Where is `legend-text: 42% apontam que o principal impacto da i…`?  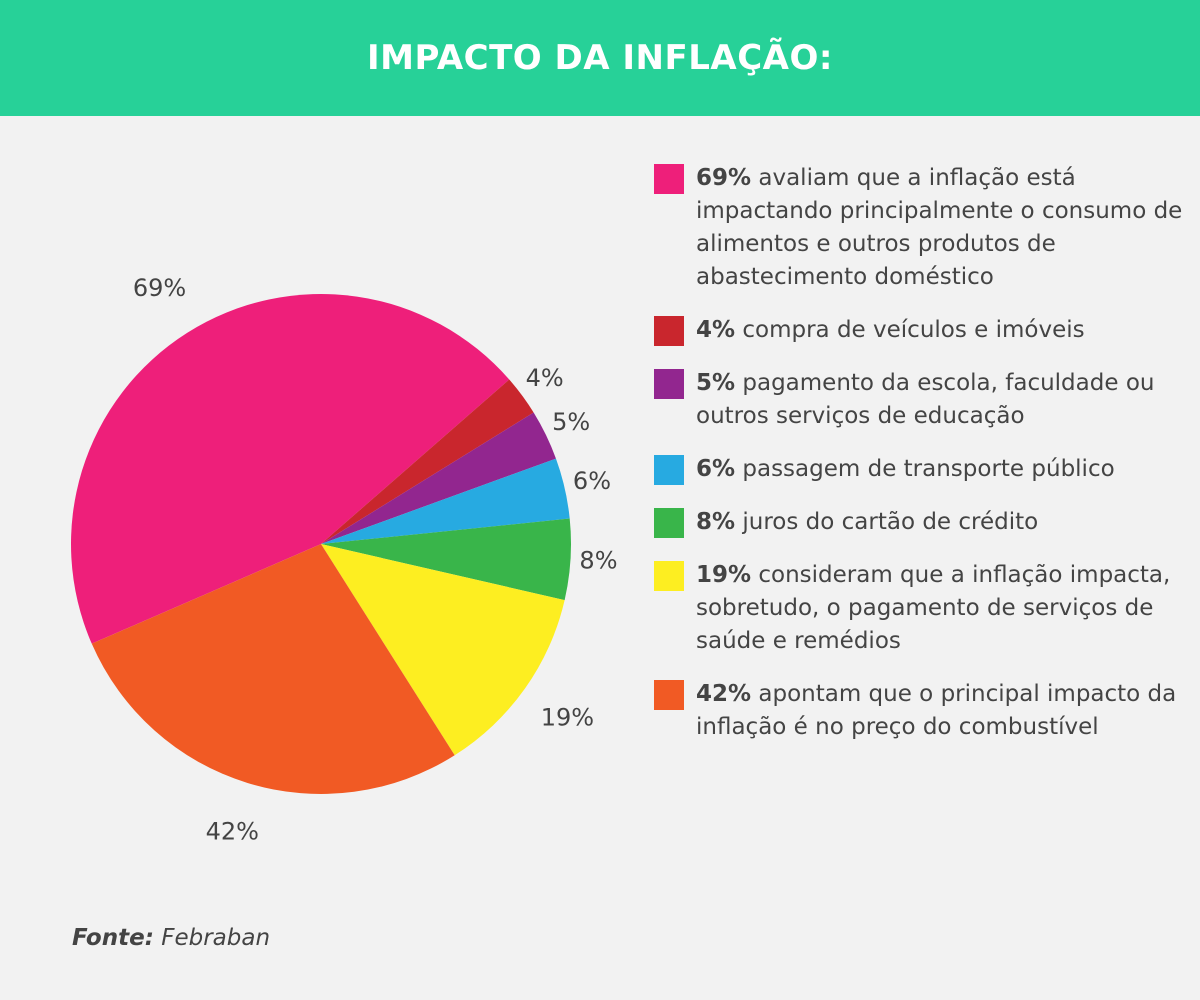
legend-text: 42% apontam que o principal impacto da i… is located at coordinates (940, 711).